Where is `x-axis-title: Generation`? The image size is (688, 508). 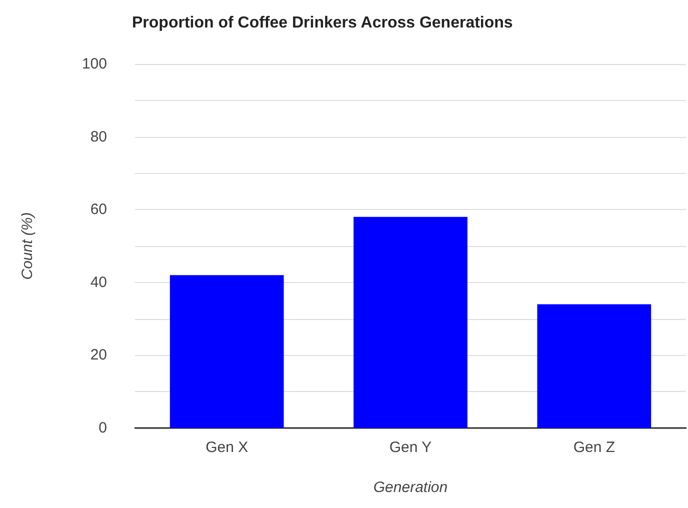
x-axis-title: Generation is located at coordinates (410, 487).